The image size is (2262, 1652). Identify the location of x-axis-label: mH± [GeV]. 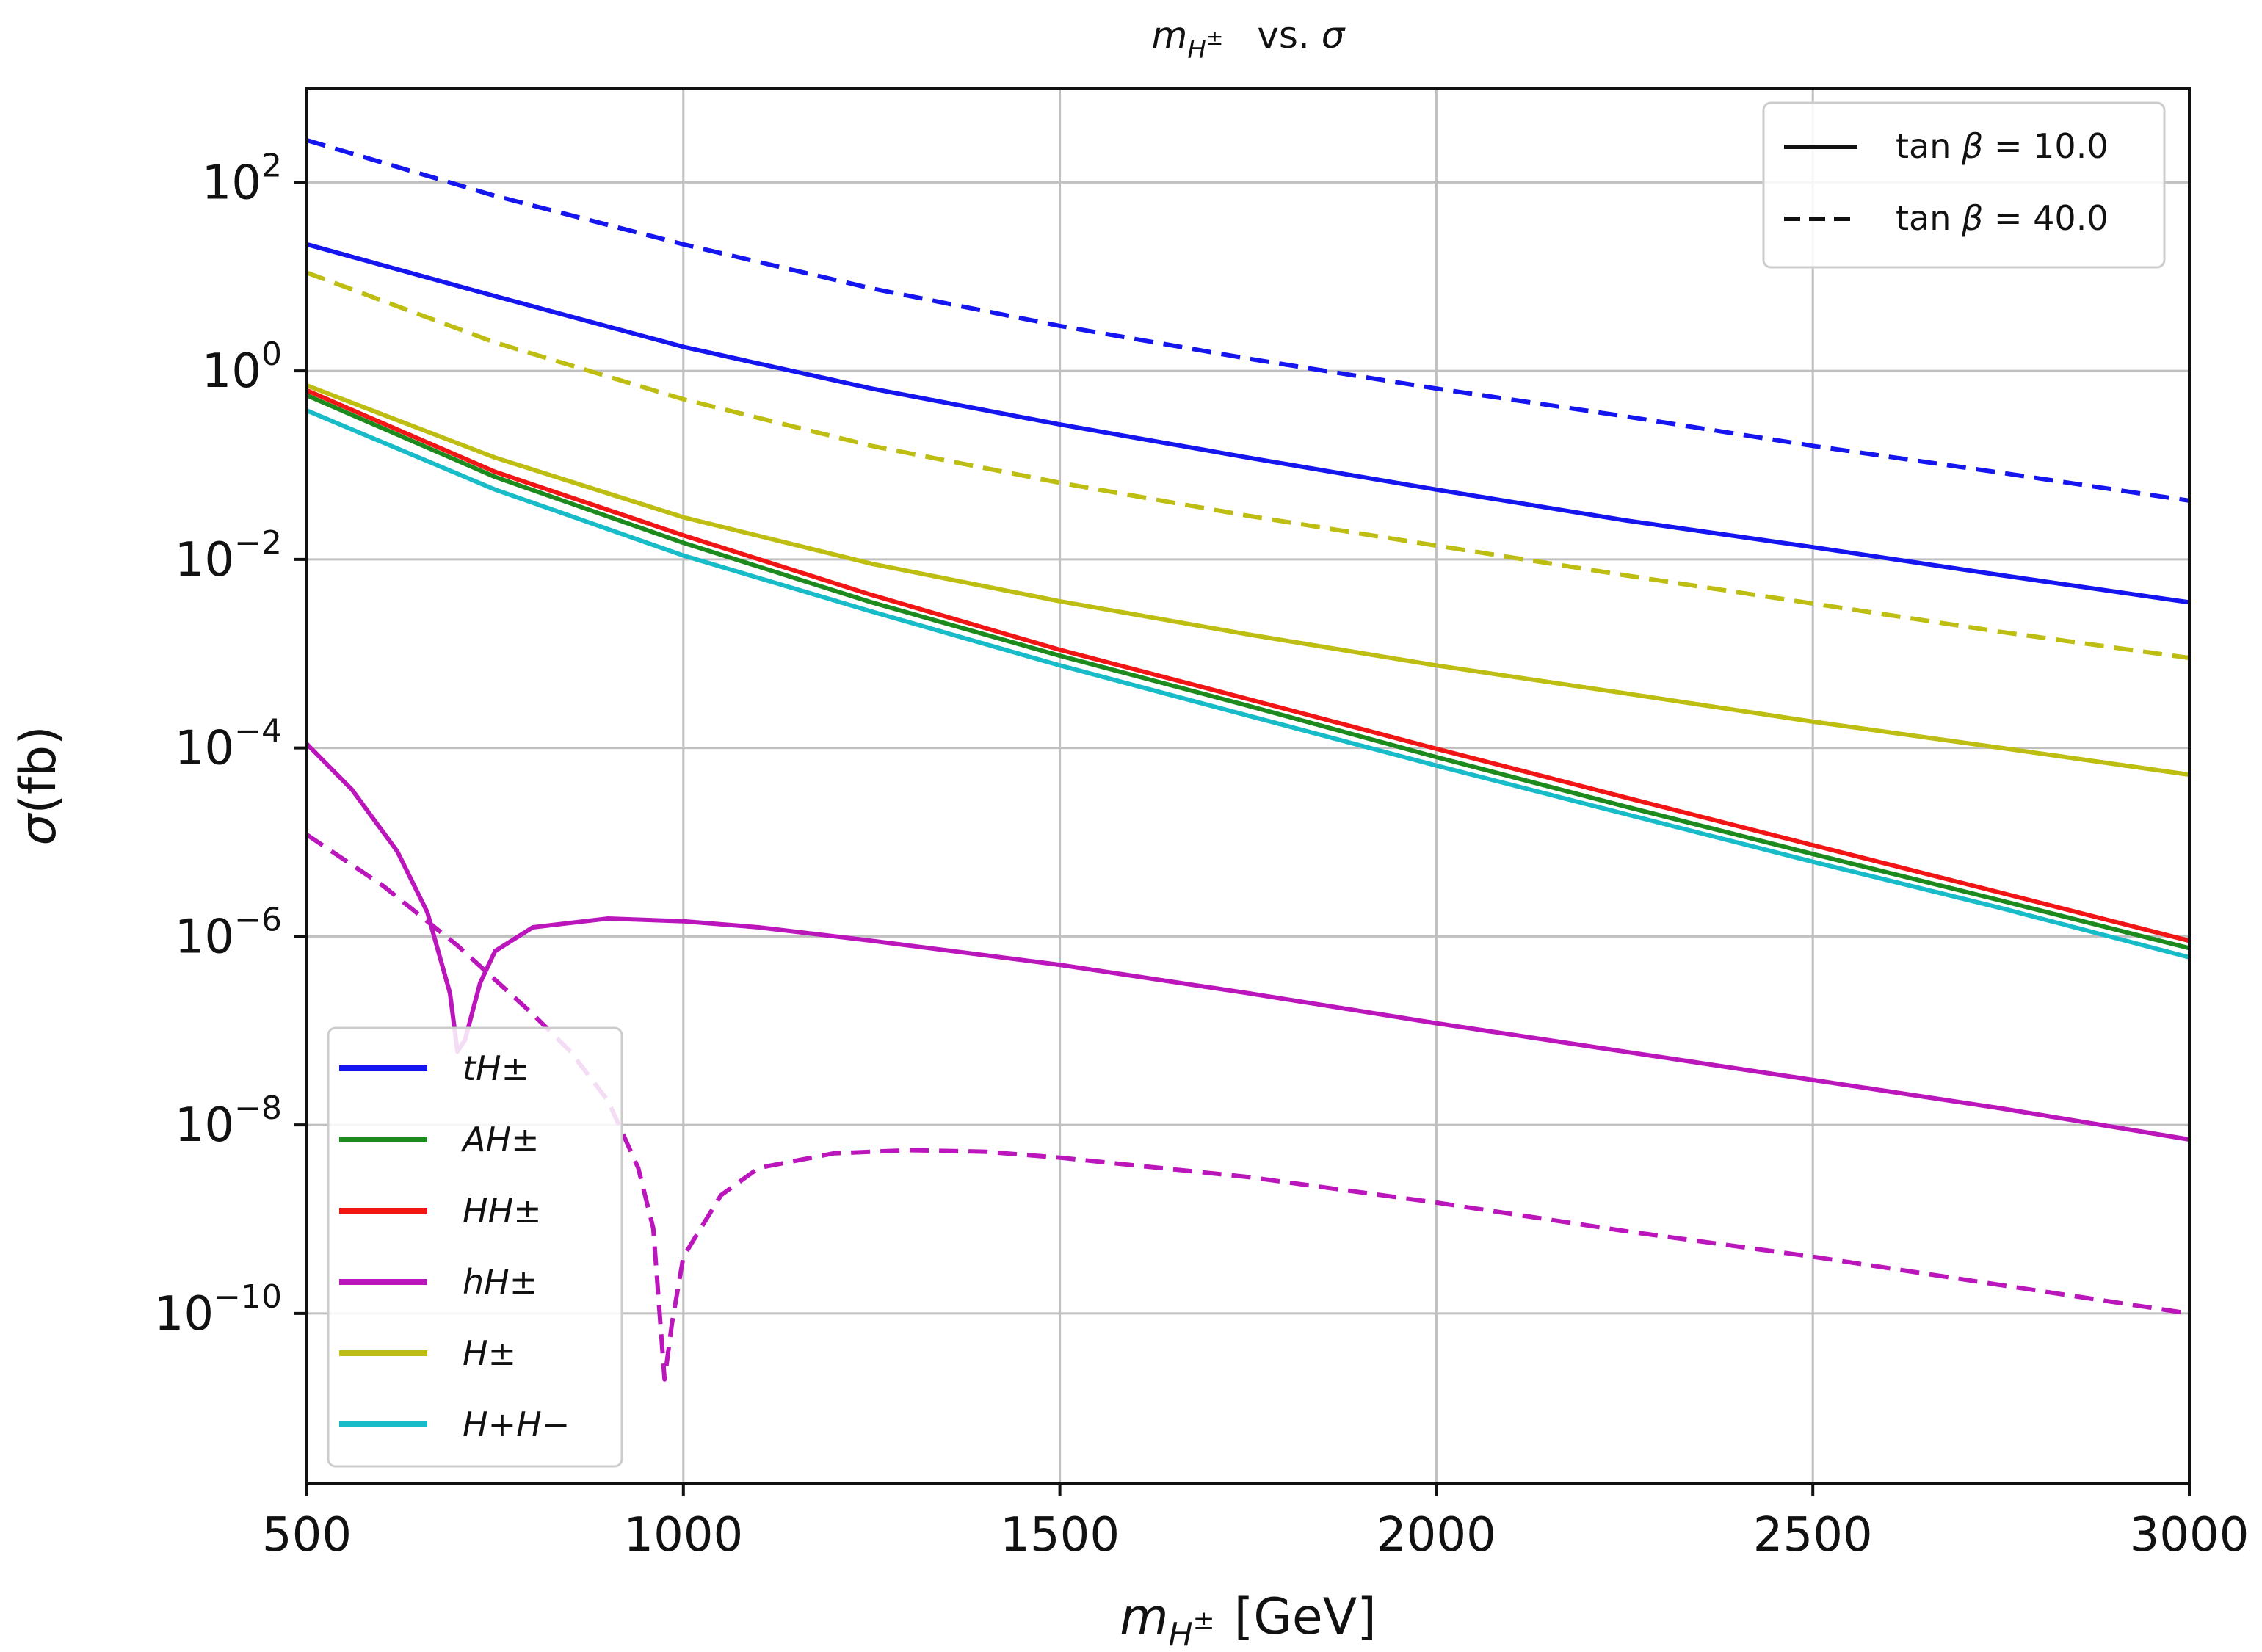
(1248, 1620).